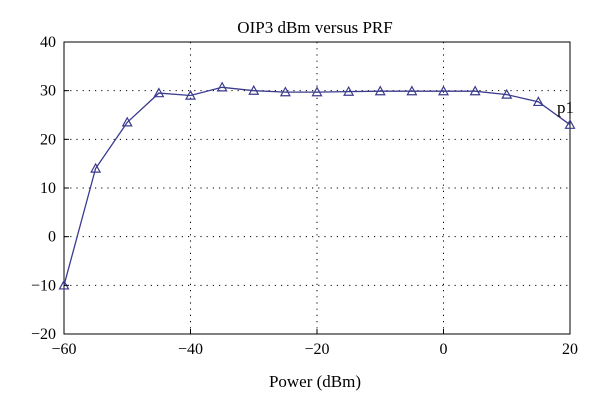 The image size is (600, 412). What do you see at coordinates (48, 91) in the screenshot?
I see `y-tick-label: 30` at bounding box center [48, 91].